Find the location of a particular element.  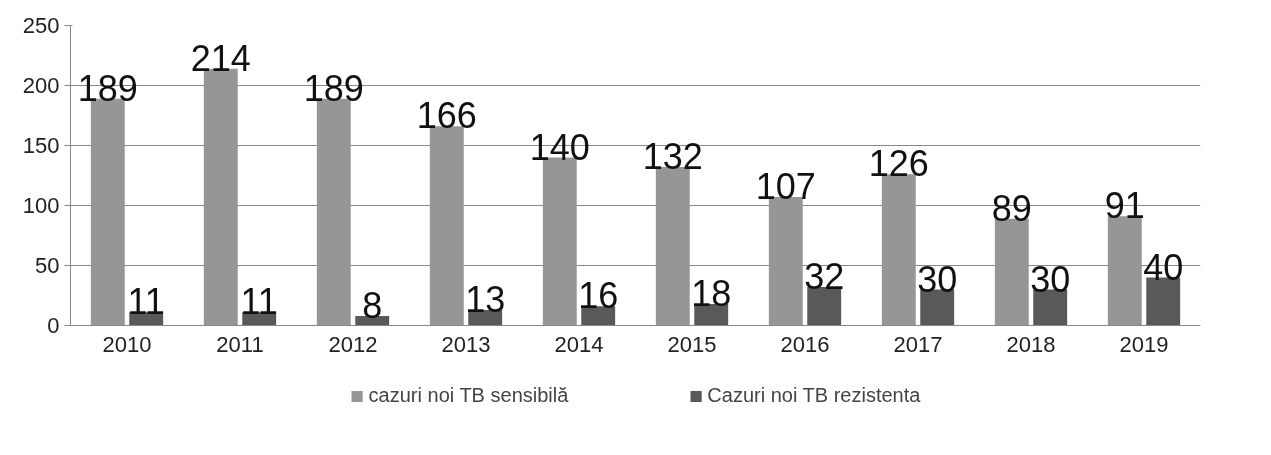

data-label: 13 is located at coordinates (485, 299).